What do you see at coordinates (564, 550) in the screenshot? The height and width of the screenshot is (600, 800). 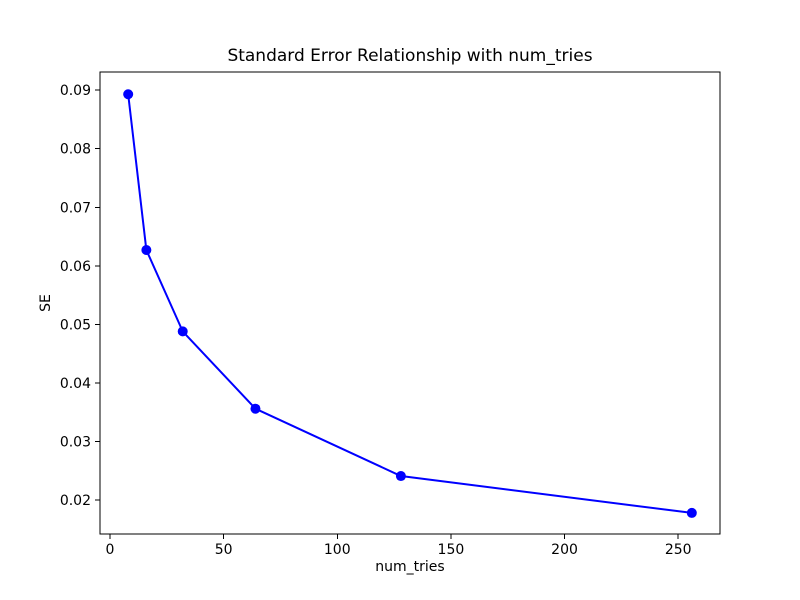 I see `x-tick-label: 200` at bounding box center [564, 550].